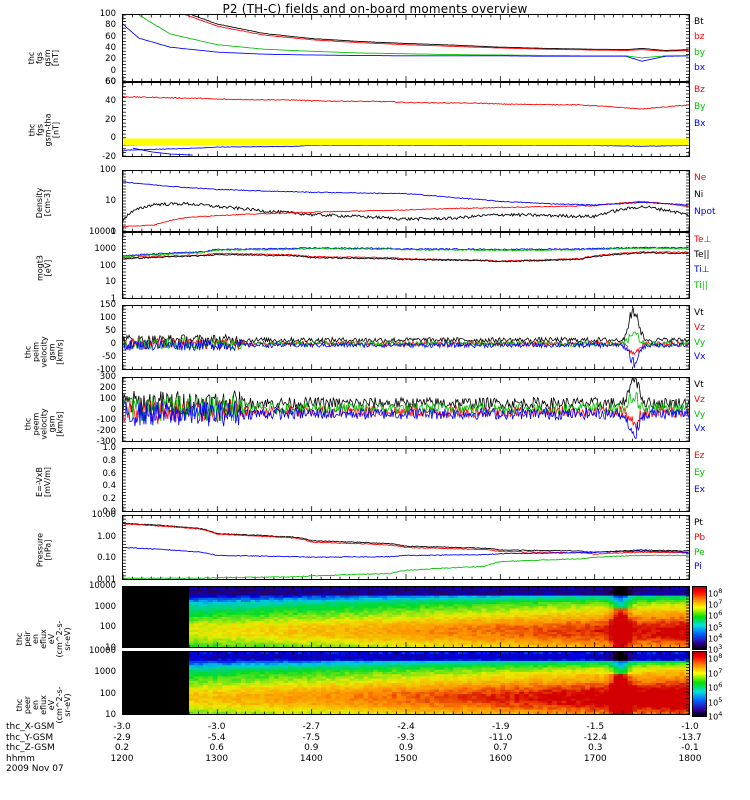 This screenshot has width=750, height=800. I want to click on y-tick-label: 0, so click(113, 343).